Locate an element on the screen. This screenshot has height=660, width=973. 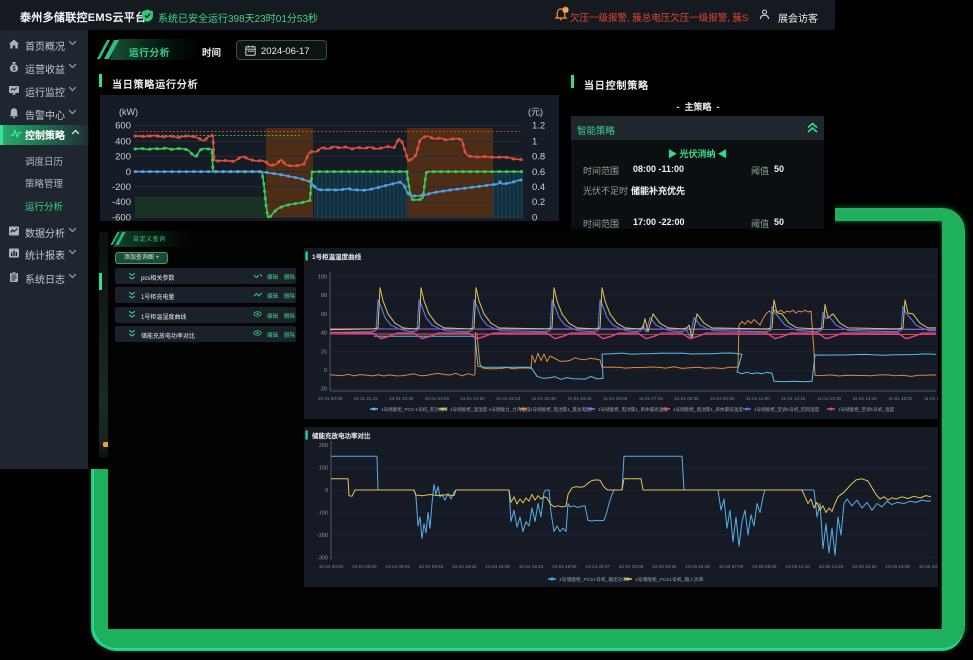
svg-text: 10-24 23:06 is located at coordinates (631, 566).